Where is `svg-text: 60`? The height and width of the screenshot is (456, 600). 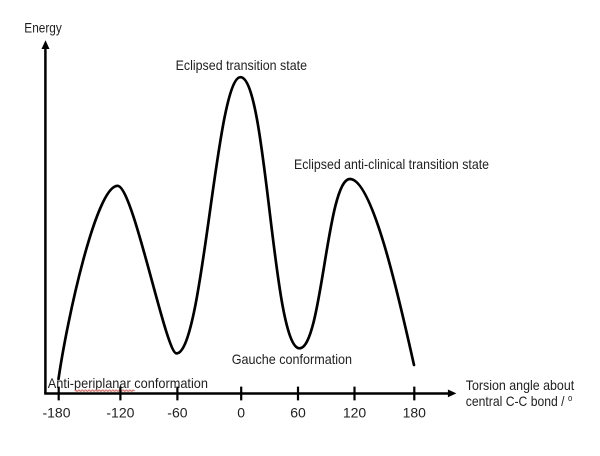
svg-text: 60 is located at coordinates (298, 412).